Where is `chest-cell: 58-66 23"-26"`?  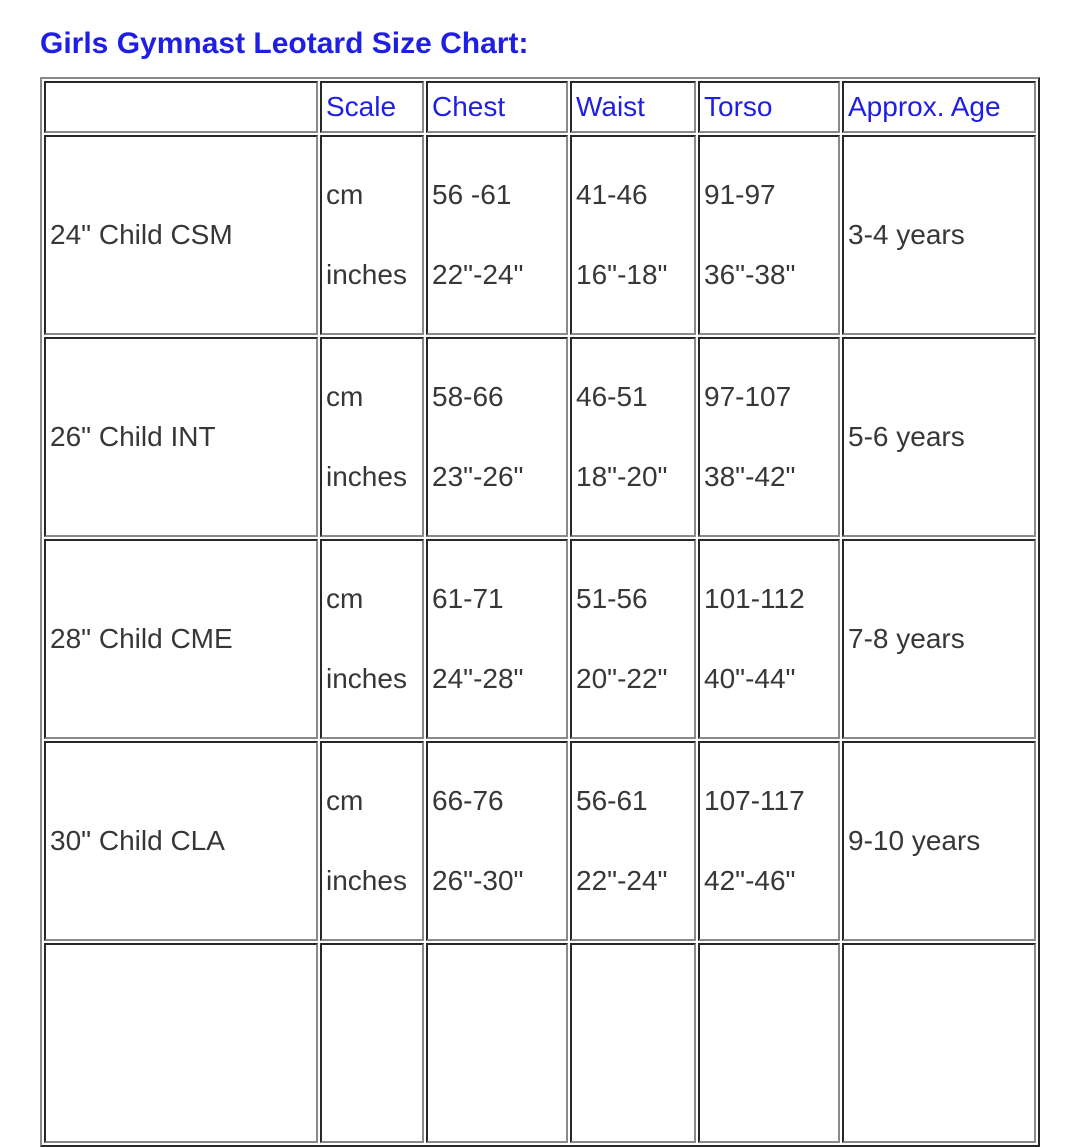
chest-cell: 58-66 23"-26" is located at coordinates (497, 436).